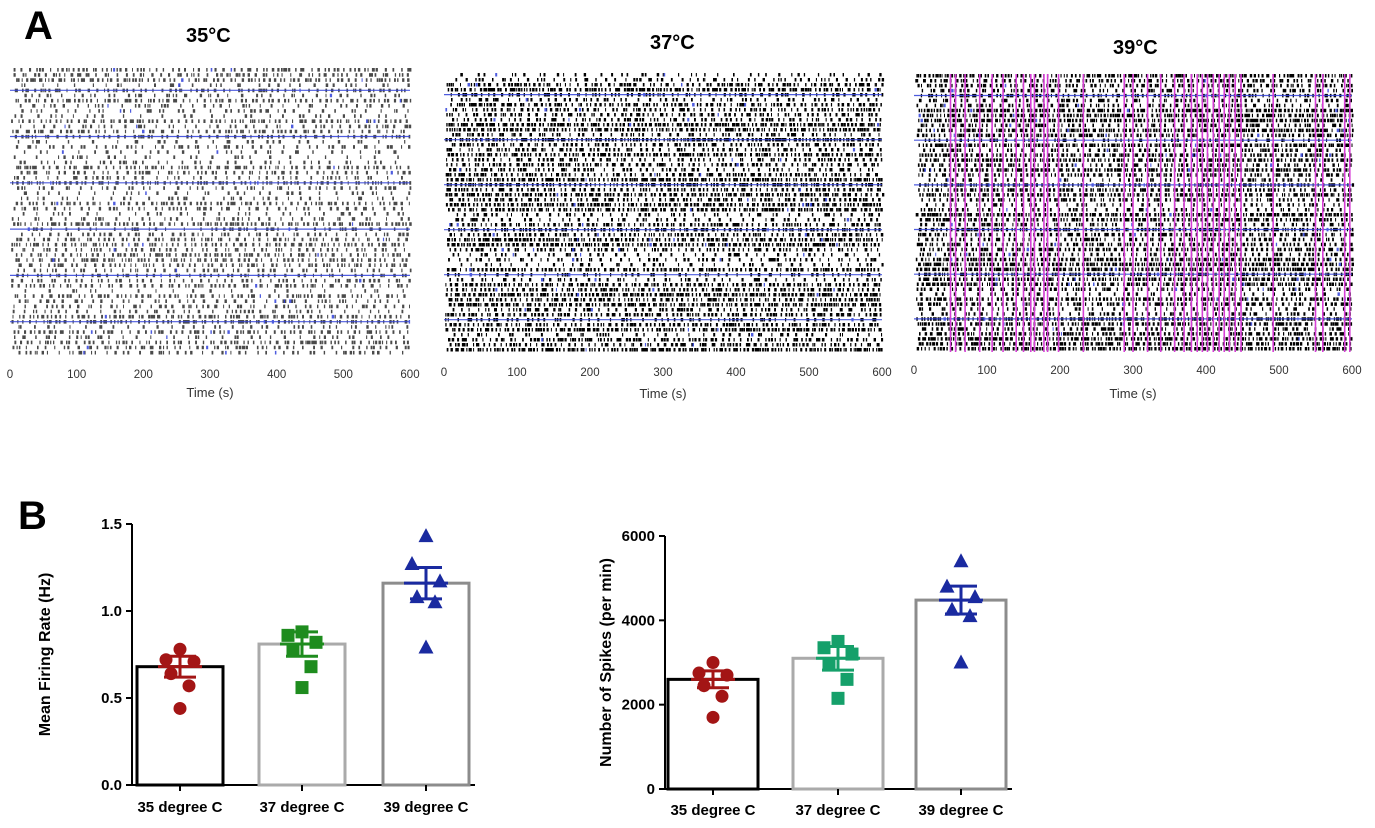  What do you see at coordinates (638, 620) in the screenshot?
I see `y-tick-label: 4000` at bounding box center [638, 620].